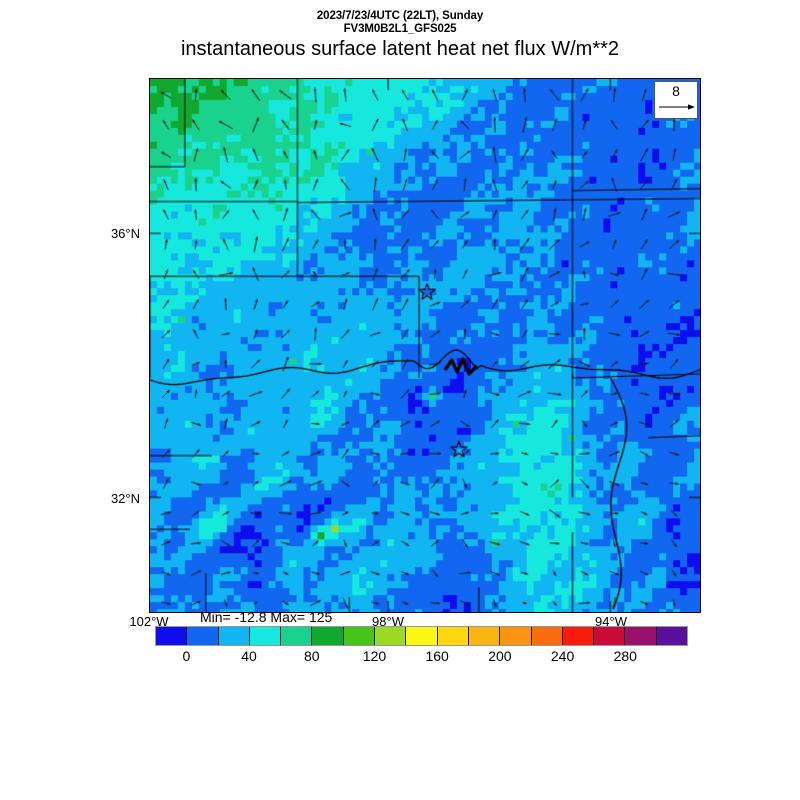 The height and width of the screenshot is (800, 800). Describe the element at coordinates (125, 498) in the screenshot. I see `lat-tick-32n: 32°N` at that location.